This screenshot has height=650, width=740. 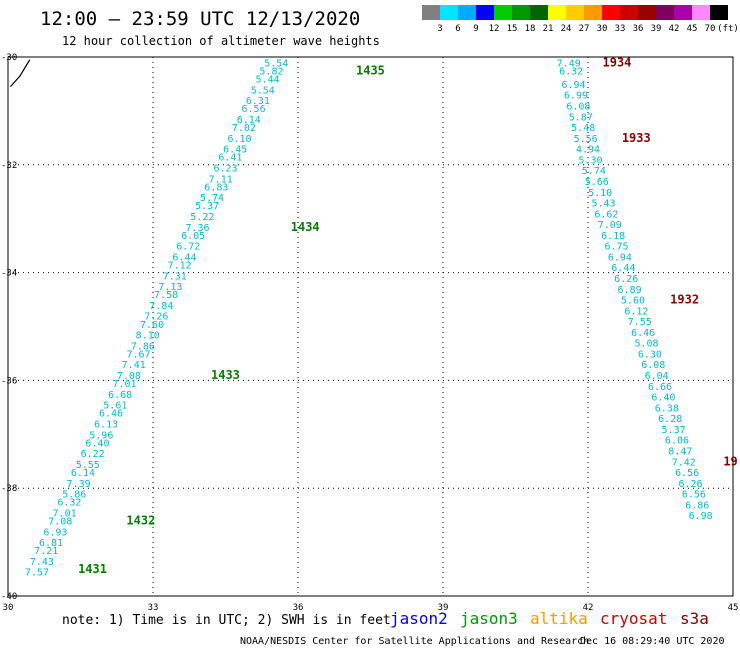 What do you see at coordinates (588, 150) in the screenshot?
I see `wave-height-label: 4.94` at bounding box center [588, 150].